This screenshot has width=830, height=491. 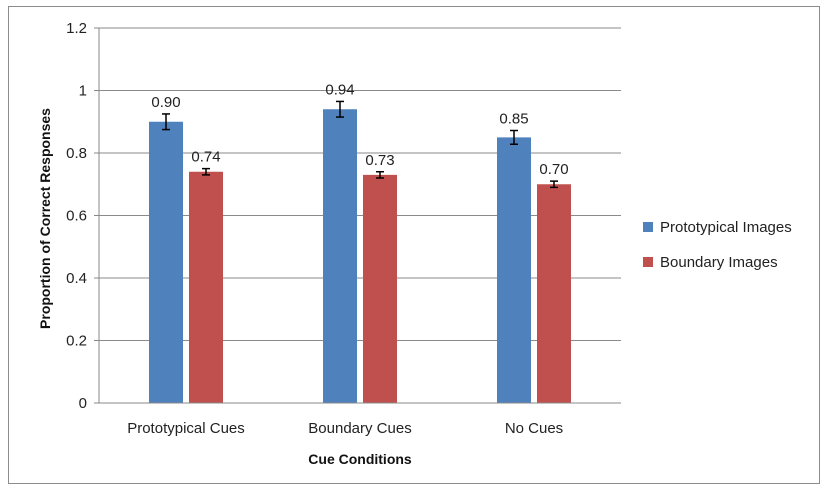 I want to click on legend-label: Boundary Images, so click(x=719, y=262).